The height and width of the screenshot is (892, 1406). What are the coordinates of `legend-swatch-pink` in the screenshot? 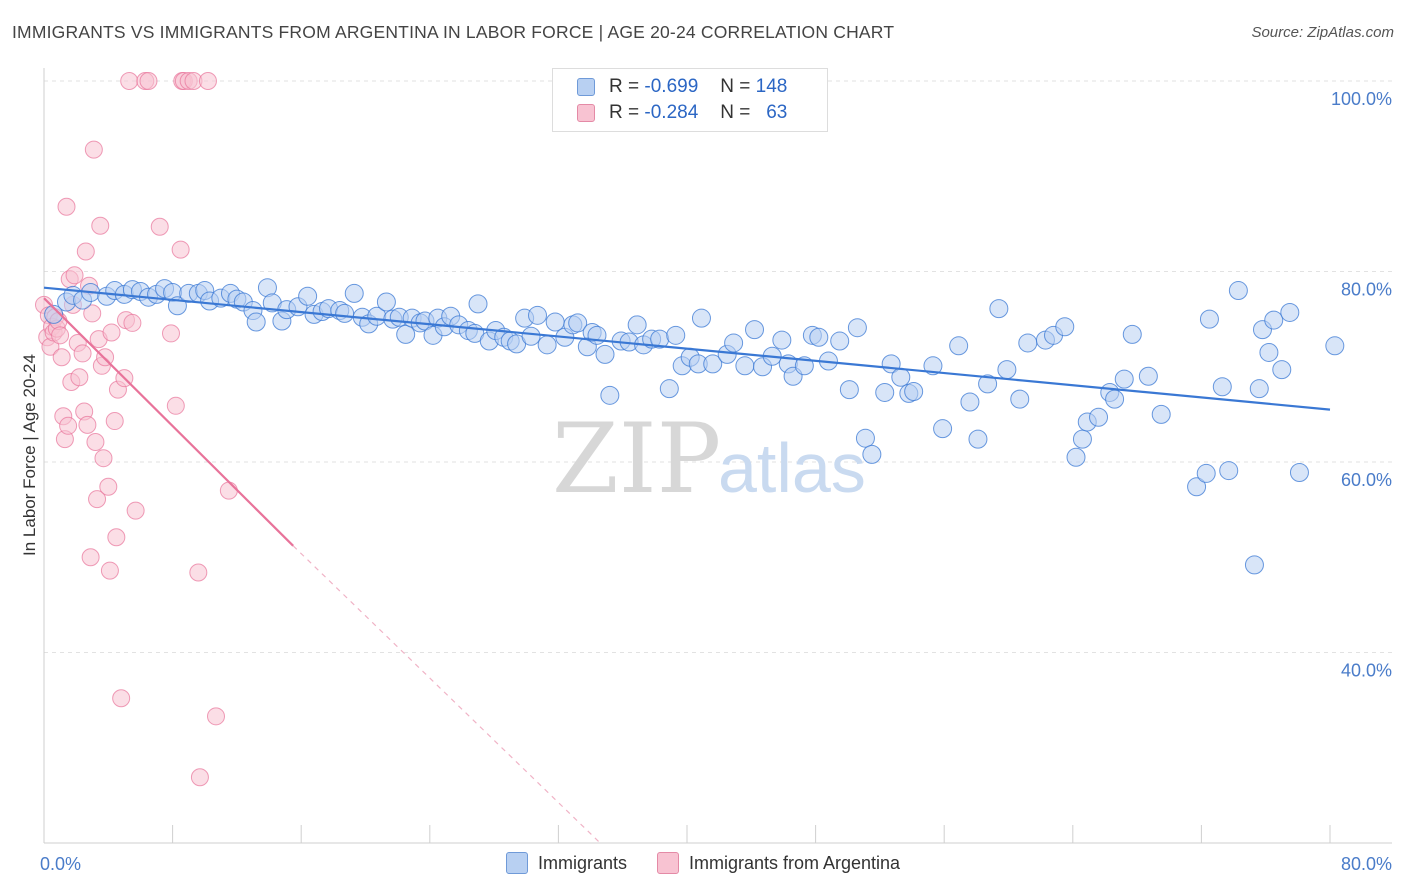 It's located at (667, 863).